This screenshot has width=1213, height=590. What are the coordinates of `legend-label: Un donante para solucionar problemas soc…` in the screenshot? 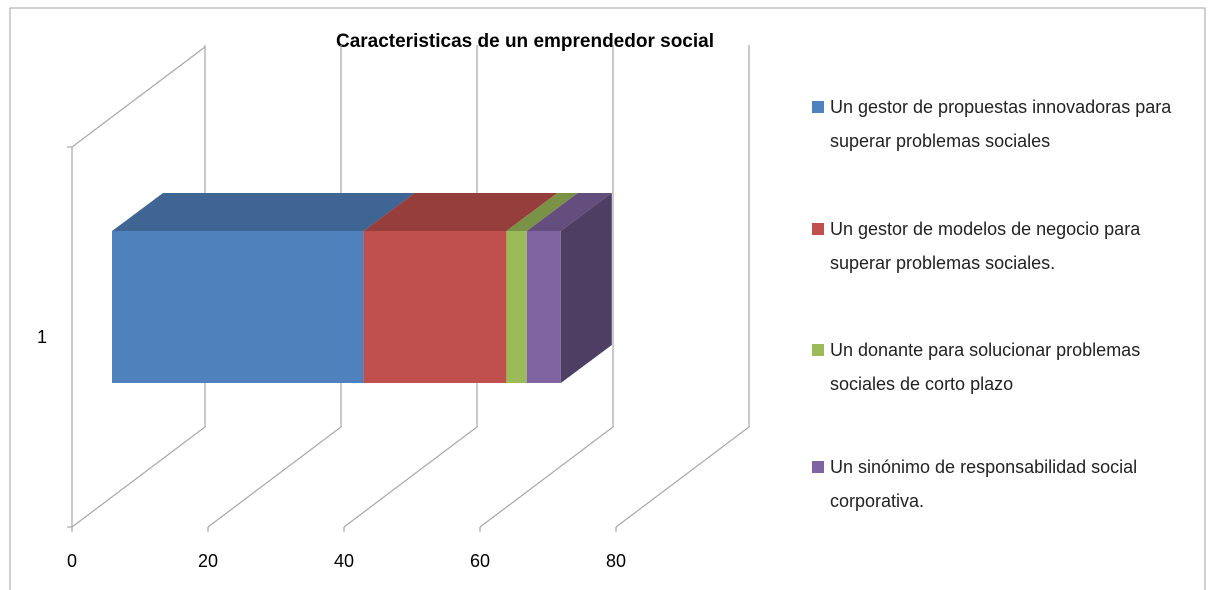 It's located at (985, 367).